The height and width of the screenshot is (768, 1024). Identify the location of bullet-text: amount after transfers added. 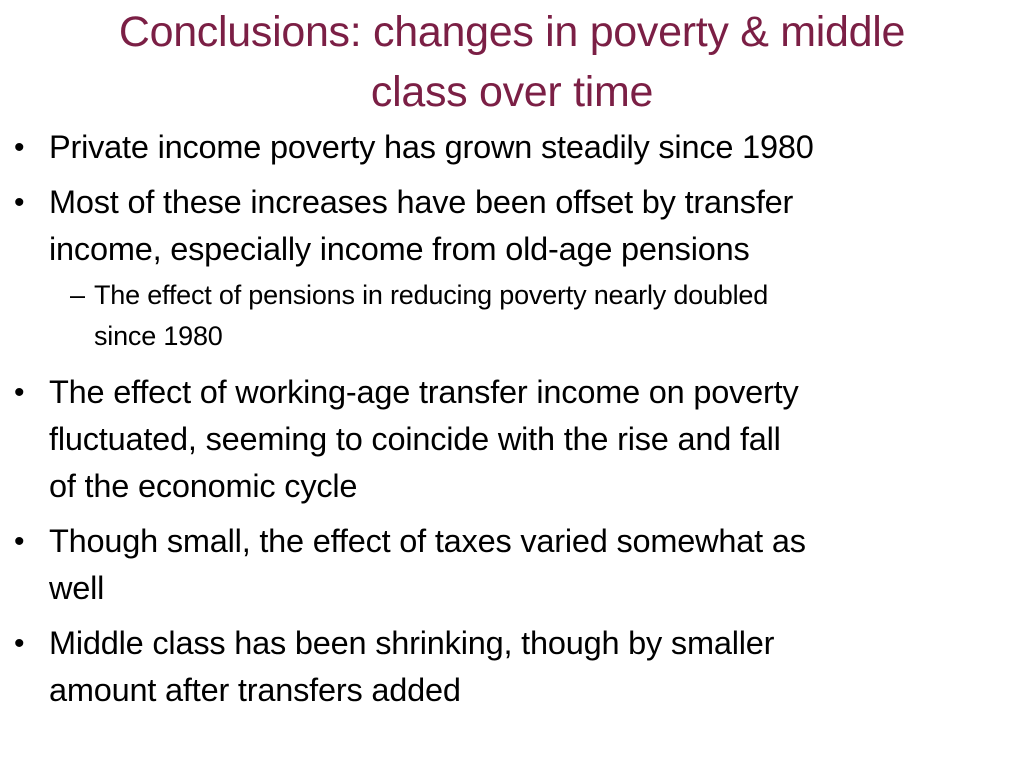
(255, 690).